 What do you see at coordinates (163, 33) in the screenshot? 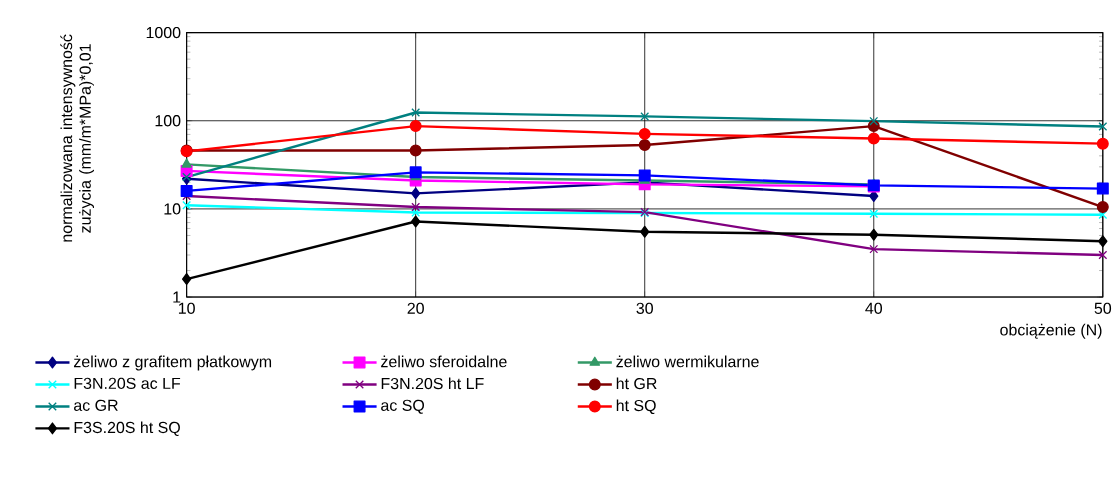
I see `y-tick-label: 1000` at bounding box center [163, 33].